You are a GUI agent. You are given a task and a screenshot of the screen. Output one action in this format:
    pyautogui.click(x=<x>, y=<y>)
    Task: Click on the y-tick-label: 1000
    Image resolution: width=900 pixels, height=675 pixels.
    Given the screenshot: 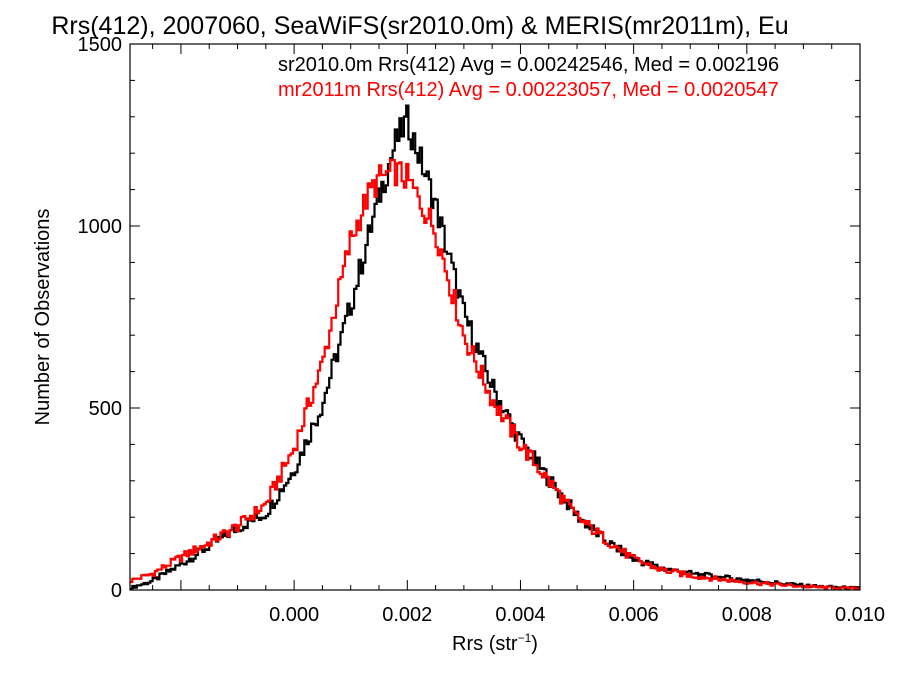 What is the action you would take?
    pyautogui.click(x=100, y=227)
    